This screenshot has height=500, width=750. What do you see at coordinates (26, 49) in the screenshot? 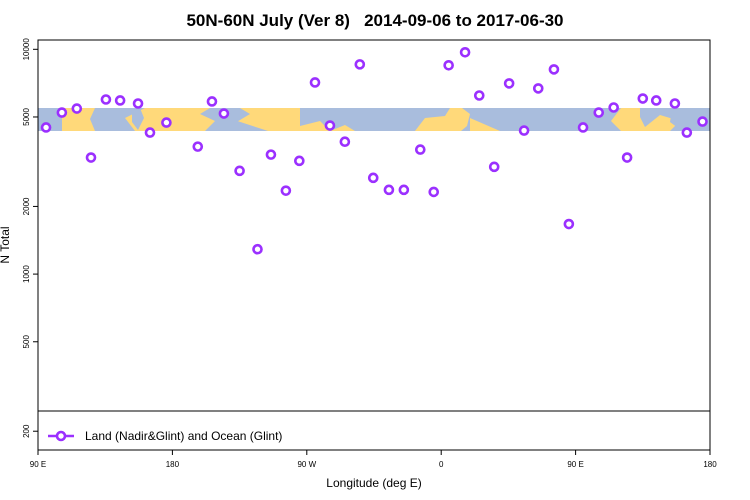
I see `y-tick-label: 10000` at bounding box center [26, 49].